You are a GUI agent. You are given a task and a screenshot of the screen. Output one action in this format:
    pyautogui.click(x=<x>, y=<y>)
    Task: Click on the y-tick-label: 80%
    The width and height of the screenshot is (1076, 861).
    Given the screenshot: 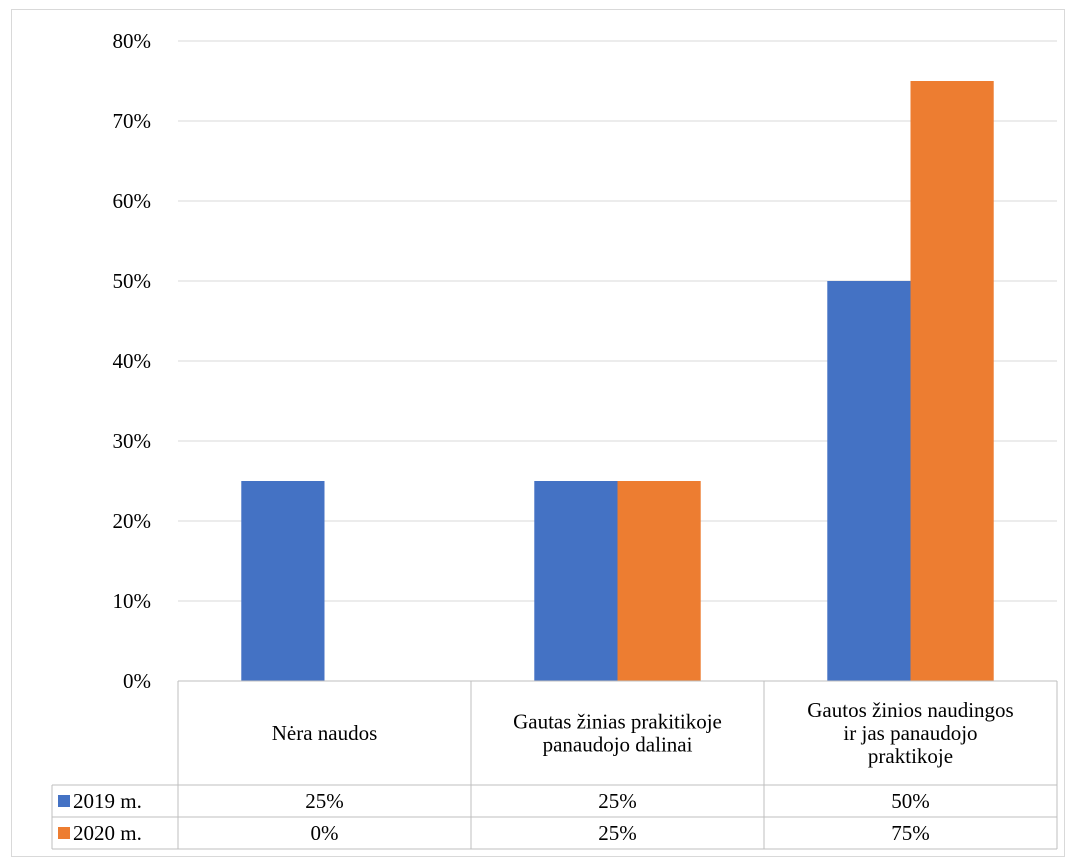 What is the action you would take?
    pyautogui.click(x=132, y=41)
    